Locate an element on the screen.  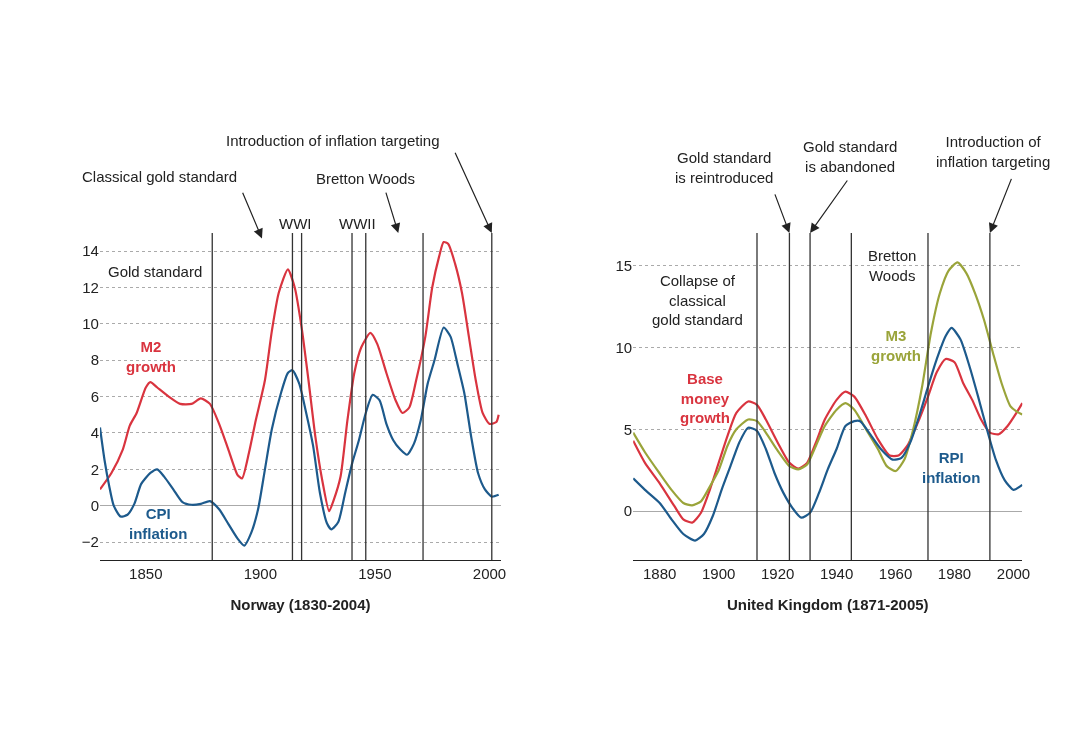
series-label: CPI inflation is located at coordinates (158, 523).